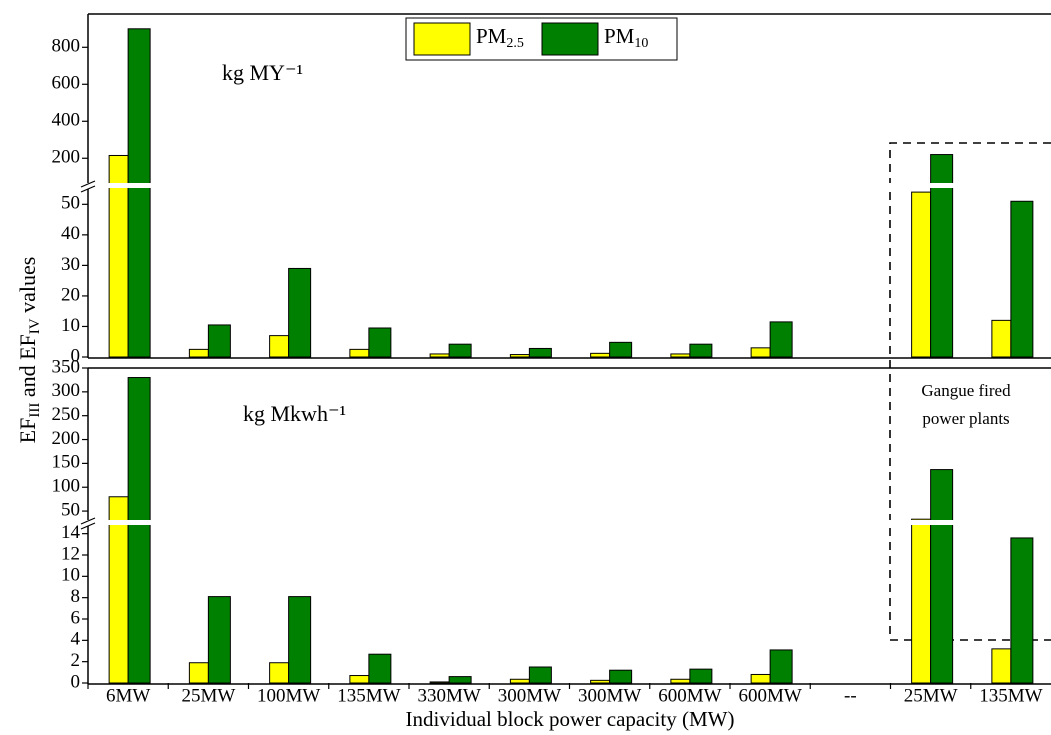  I want to click on y-tick-label: 40, so click(70, 233).